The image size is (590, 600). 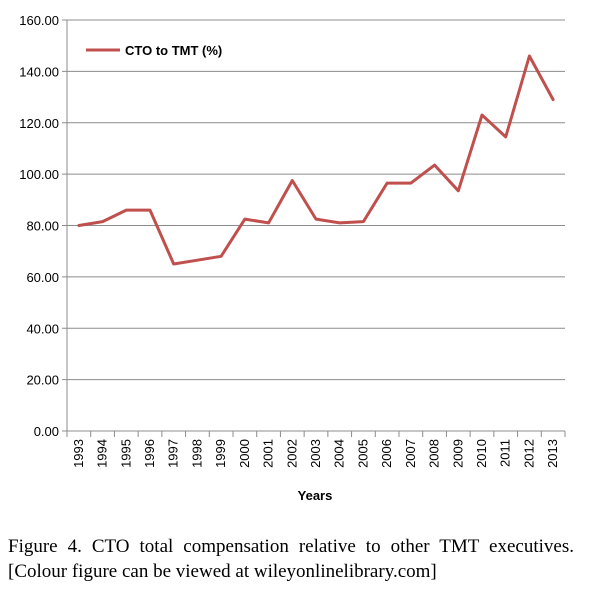 What do you see at coordinates (42, 380) in the screenshot?
I see `y-tick-label: 20.00` at bounding box center [42, 380].